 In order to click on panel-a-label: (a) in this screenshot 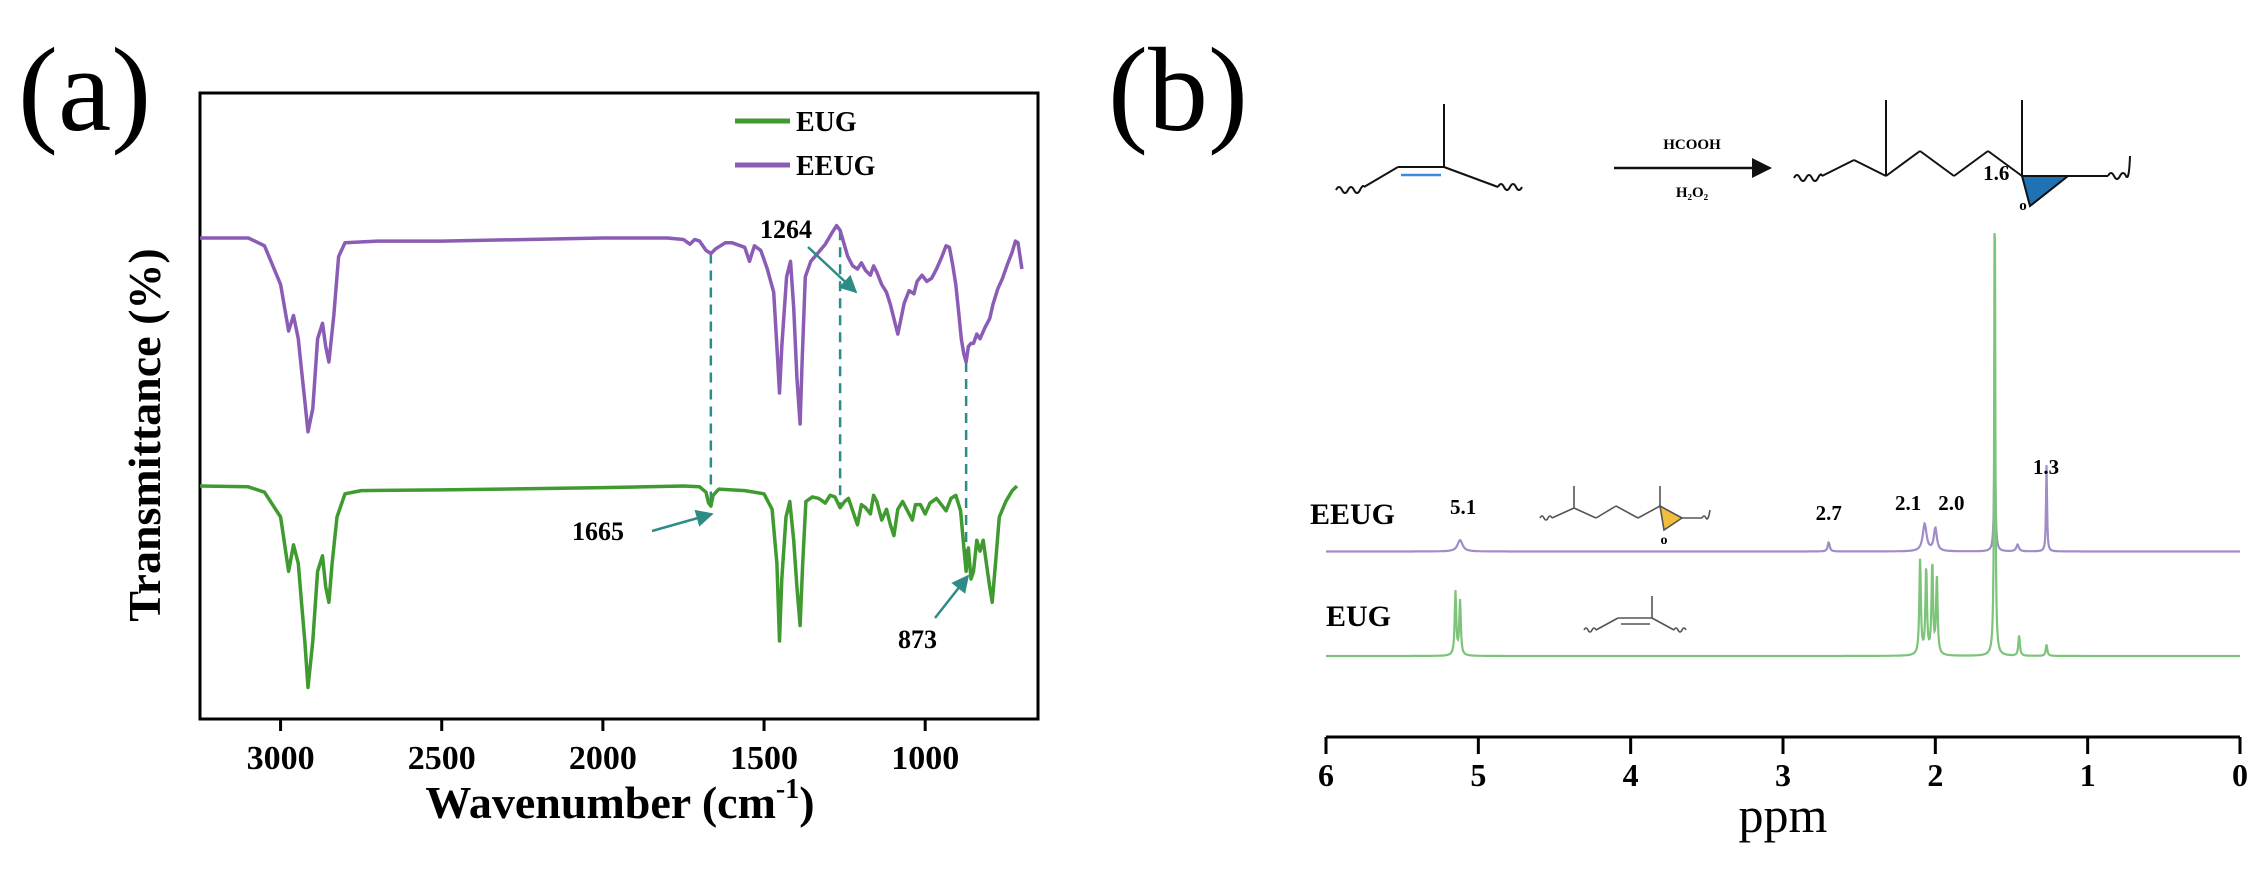, I will do `click(84, 89)`.